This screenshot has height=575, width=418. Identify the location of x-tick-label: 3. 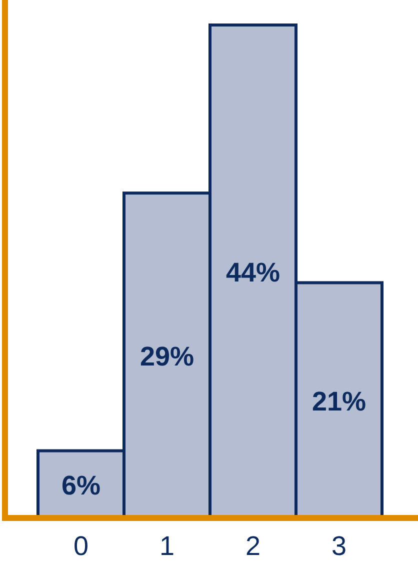
(339, 546).